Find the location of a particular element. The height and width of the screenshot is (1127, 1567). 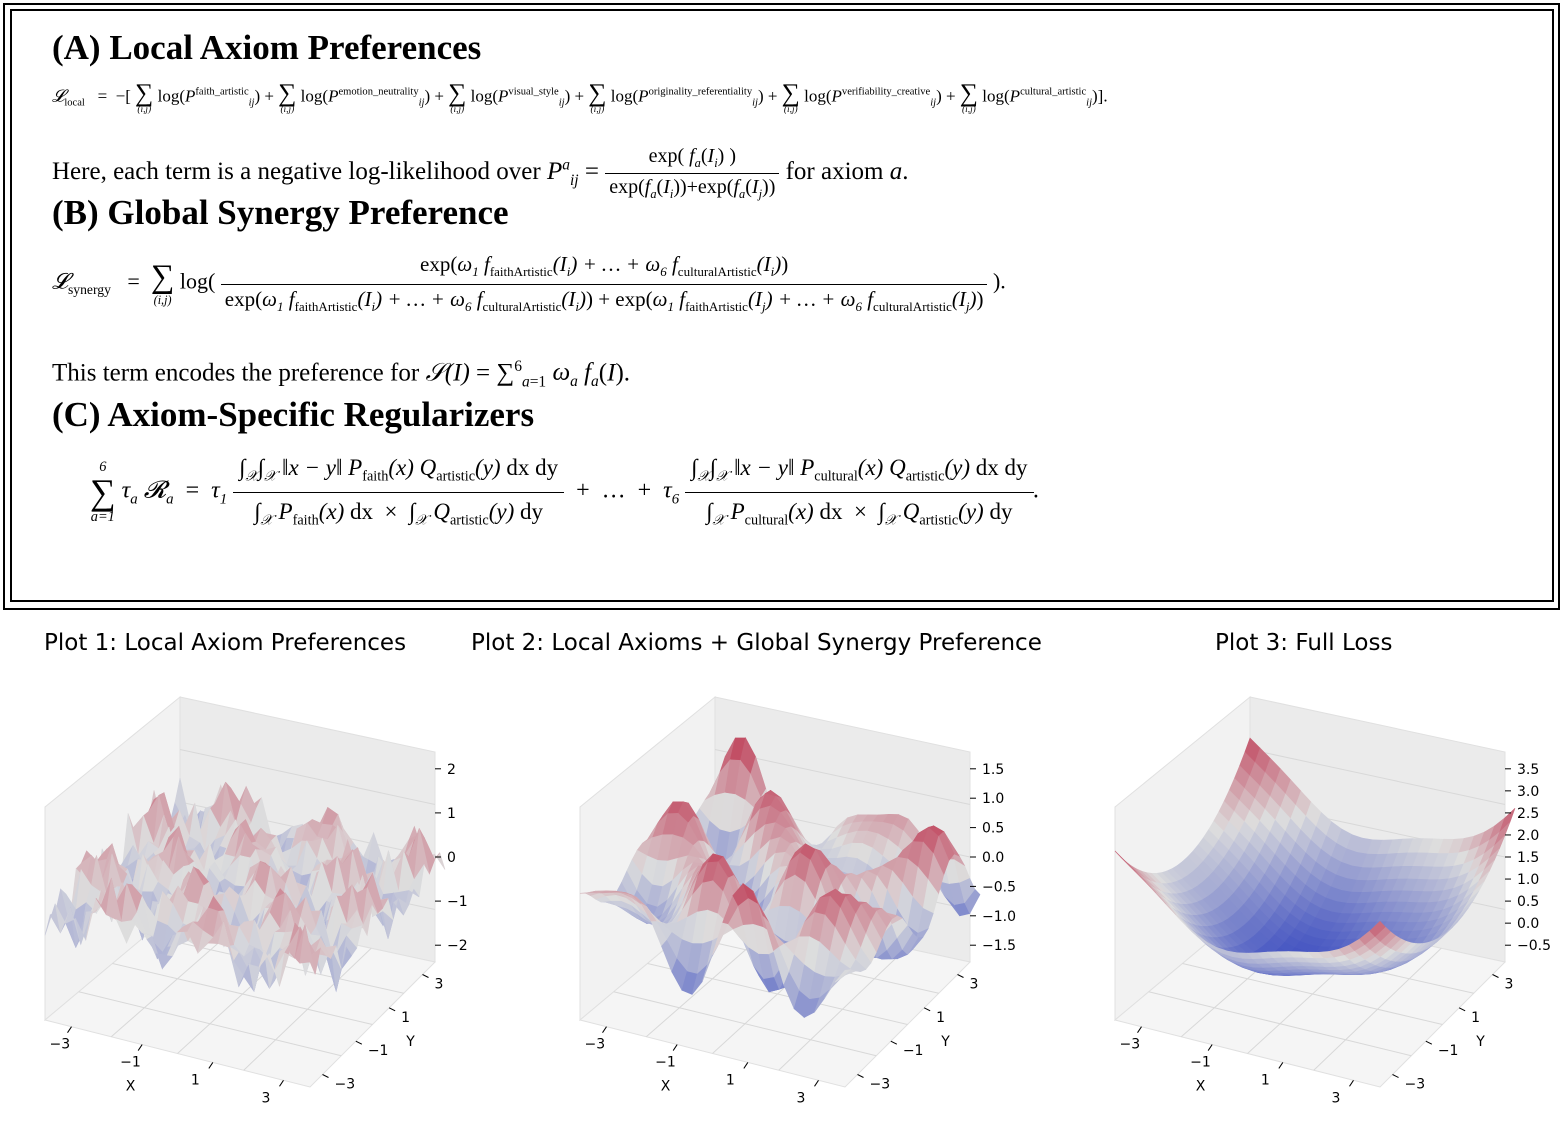

z-tick-label: −0.5 is located at coordinates (999, 887).